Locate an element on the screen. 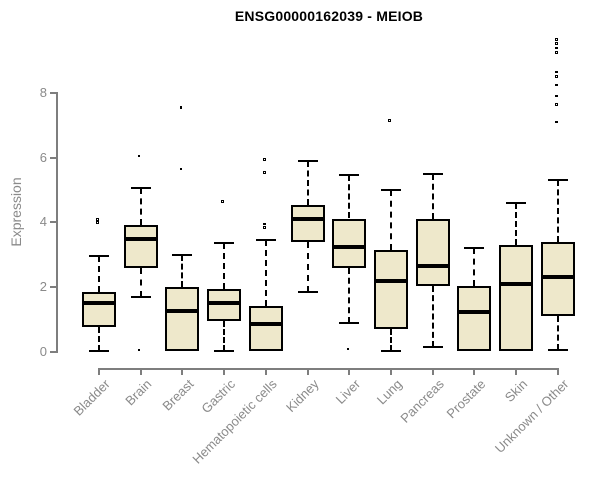  y-tick-label: 2 is located at coordinates (43, 287).